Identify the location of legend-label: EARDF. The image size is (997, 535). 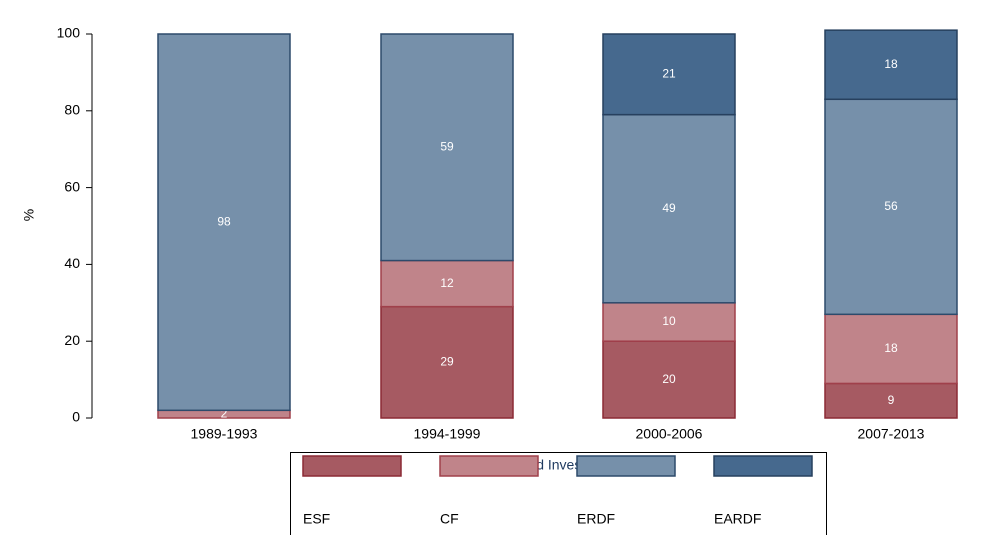
(737, 519).